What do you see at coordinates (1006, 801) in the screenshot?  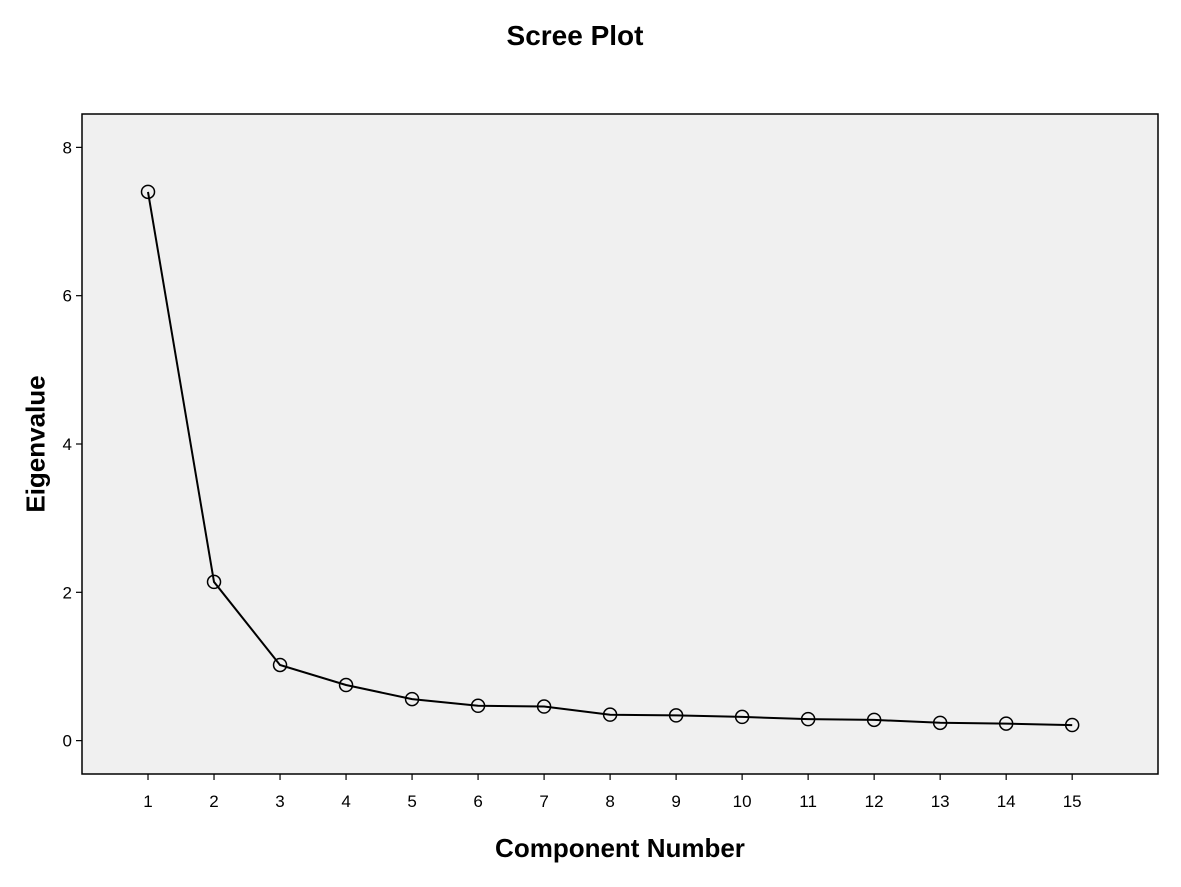 I see `x-tick-label: 14` at bounding box center [1006, 801].